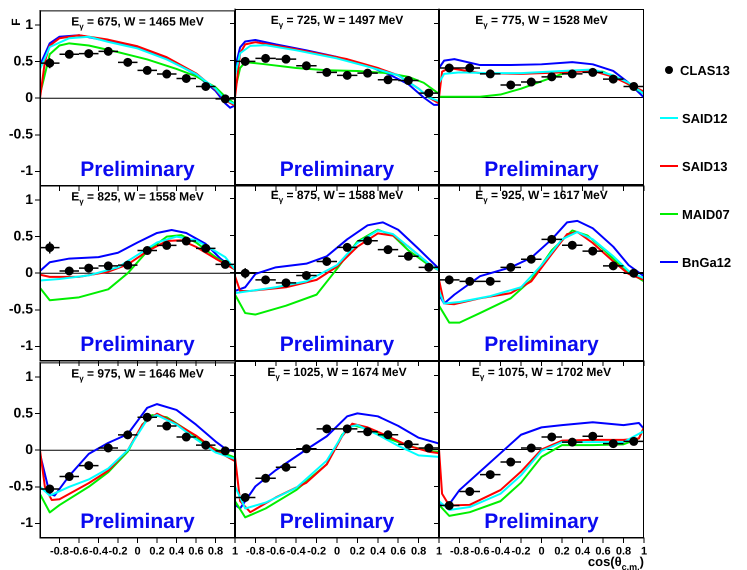 Image resolution: width=747 pixels, height=570 pixels. I want to click on legend-label: MAID07, so click(706, 214).